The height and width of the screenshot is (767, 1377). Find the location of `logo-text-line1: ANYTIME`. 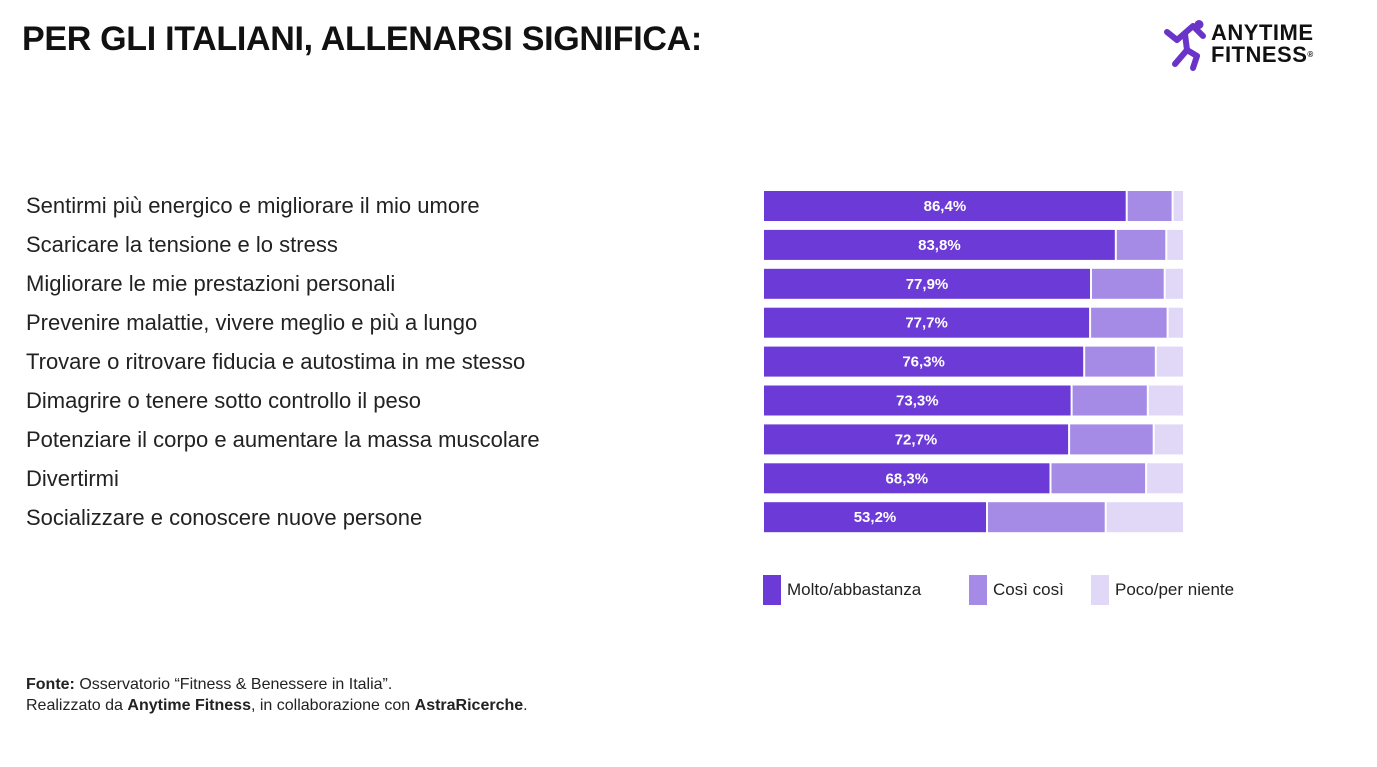

logo-text-line1: ANYTIME is located at coordinates (1262, 32).